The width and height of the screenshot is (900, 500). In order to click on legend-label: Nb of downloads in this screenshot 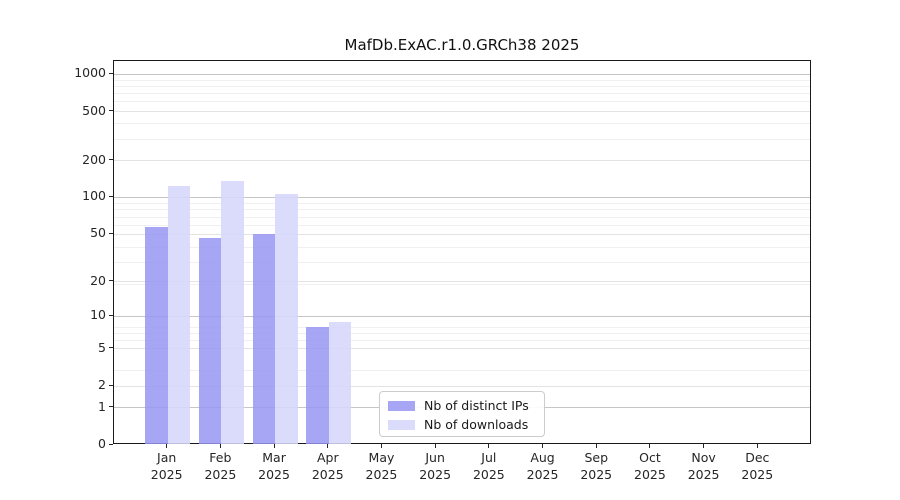, I will do `click(476, 424)`.